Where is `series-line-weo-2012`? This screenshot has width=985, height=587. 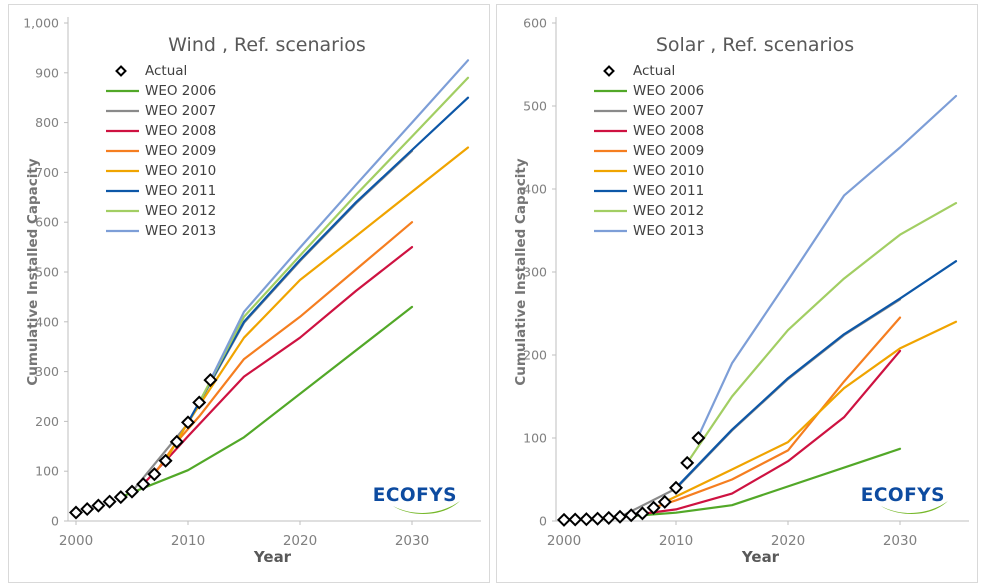
series-line-weo-2012 is located at coordinates (822, 333).